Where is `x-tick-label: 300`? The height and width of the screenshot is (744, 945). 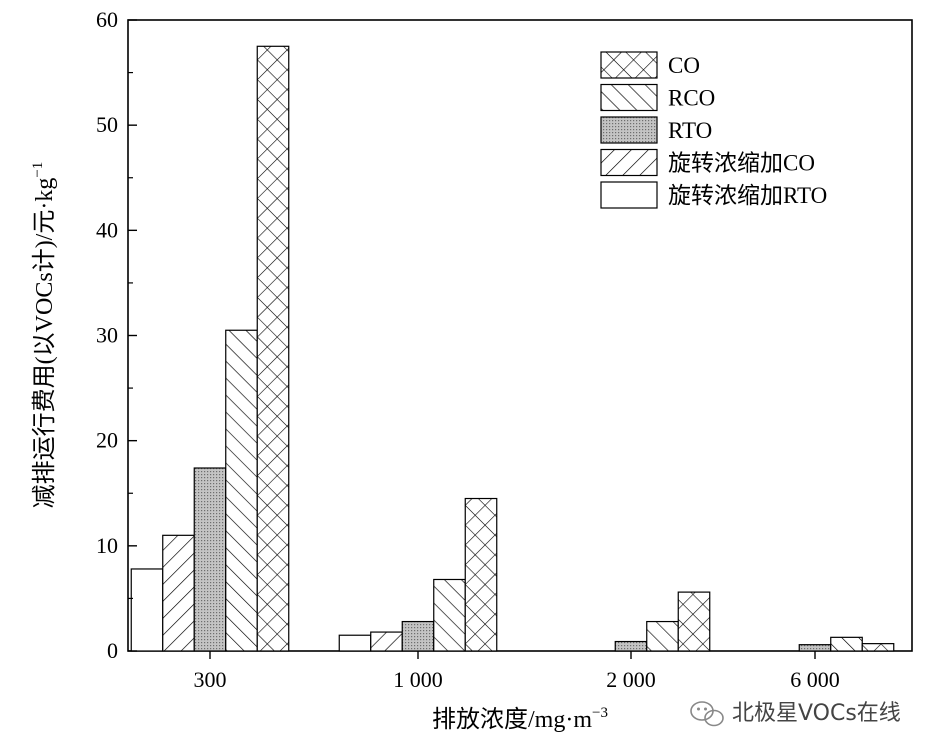
x-tick-label: 300 is located at coordinates (210, 679).